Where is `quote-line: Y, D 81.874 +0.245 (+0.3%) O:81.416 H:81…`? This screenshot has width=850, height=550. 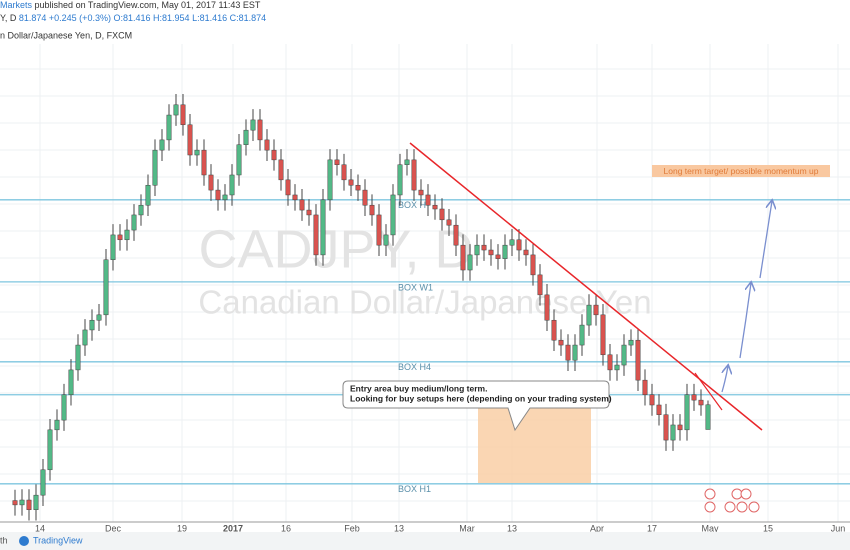
quote-line: Y, D 81.874 +0.245 (+0.3%) O:81.416 H:81… is located at coordinates (133, 18).